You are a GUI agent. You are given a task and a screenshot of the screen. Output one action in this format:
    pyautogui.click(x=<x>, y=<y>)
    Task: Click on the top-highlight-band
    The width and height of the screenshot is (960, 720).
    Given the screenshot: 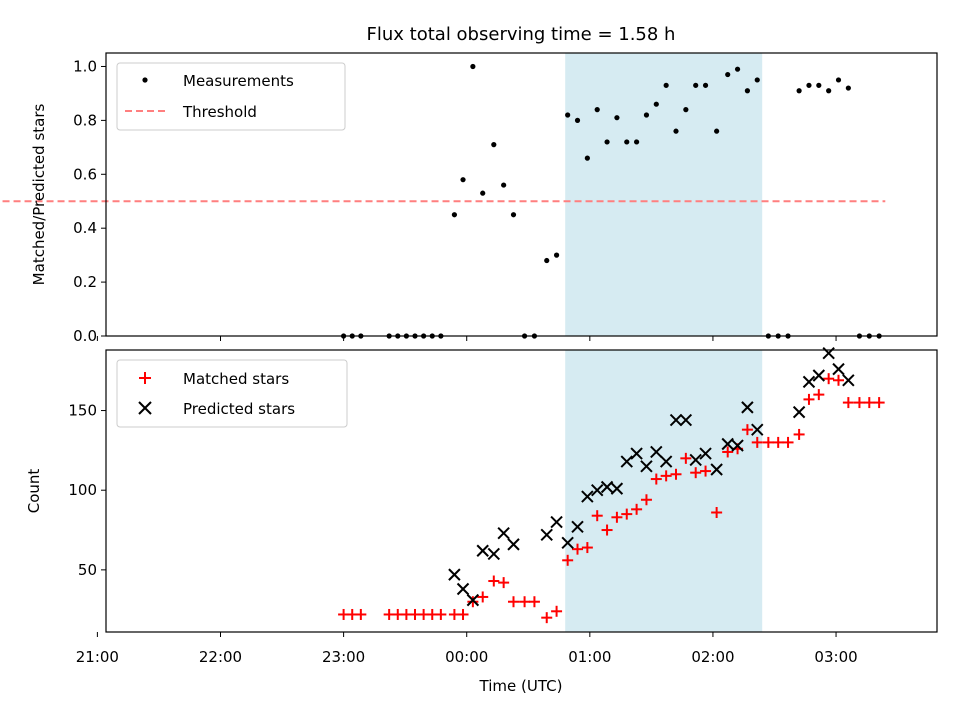 What is the action you would take?
    pyautogui.click(x=664, y=194)
    